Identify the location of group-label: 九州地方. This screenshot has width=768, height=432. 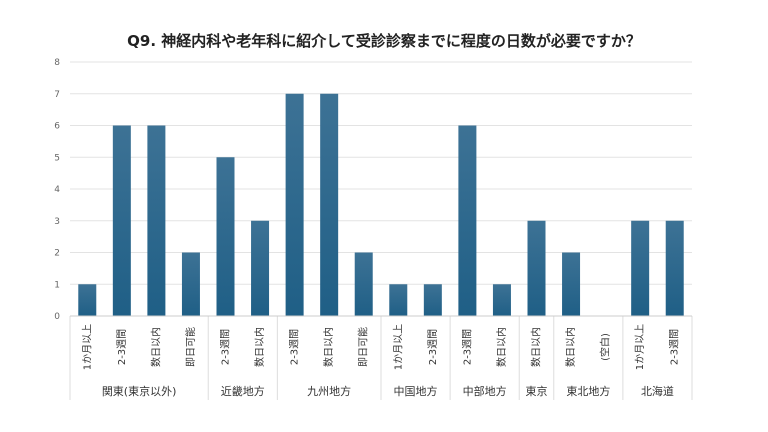
(329, 391).